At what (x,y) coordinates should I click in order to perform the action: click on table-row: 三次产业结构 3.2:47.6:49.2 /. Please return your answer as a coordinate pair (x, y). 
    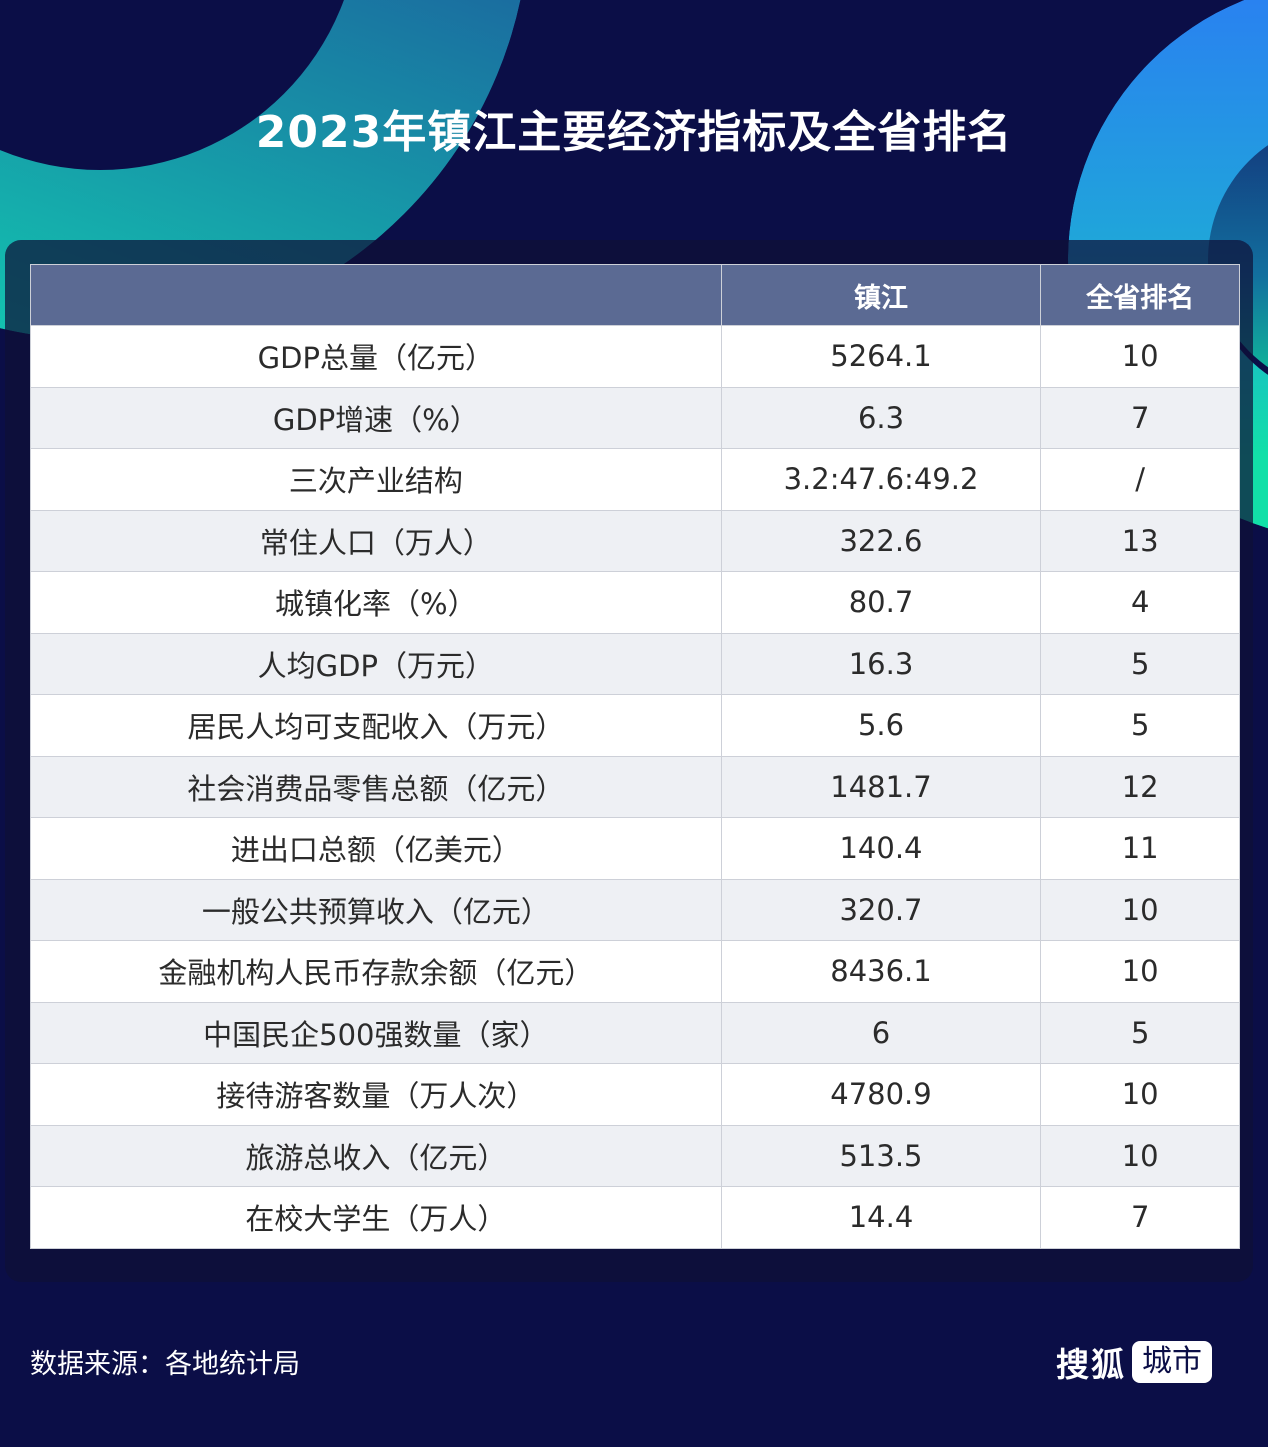
    Looking at the image, I should click on (635, 479).